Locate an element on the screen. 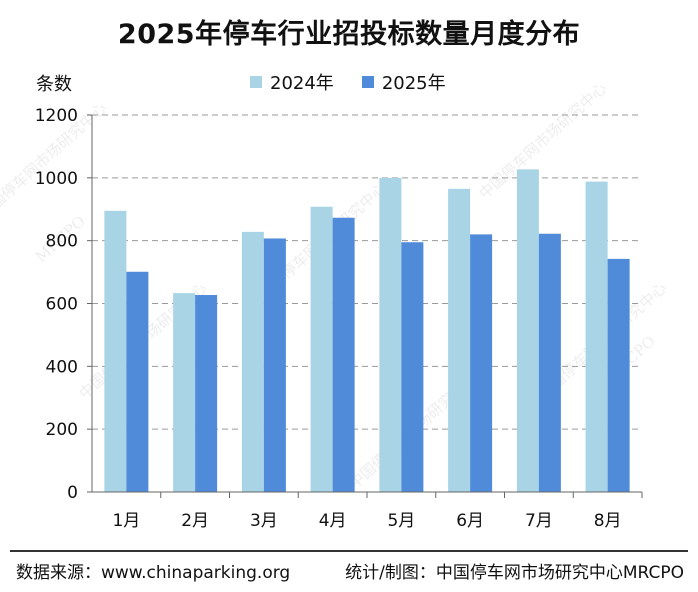  footer-source: 数据来源：www.chinaparking.org is located at coordinates (153, 573).